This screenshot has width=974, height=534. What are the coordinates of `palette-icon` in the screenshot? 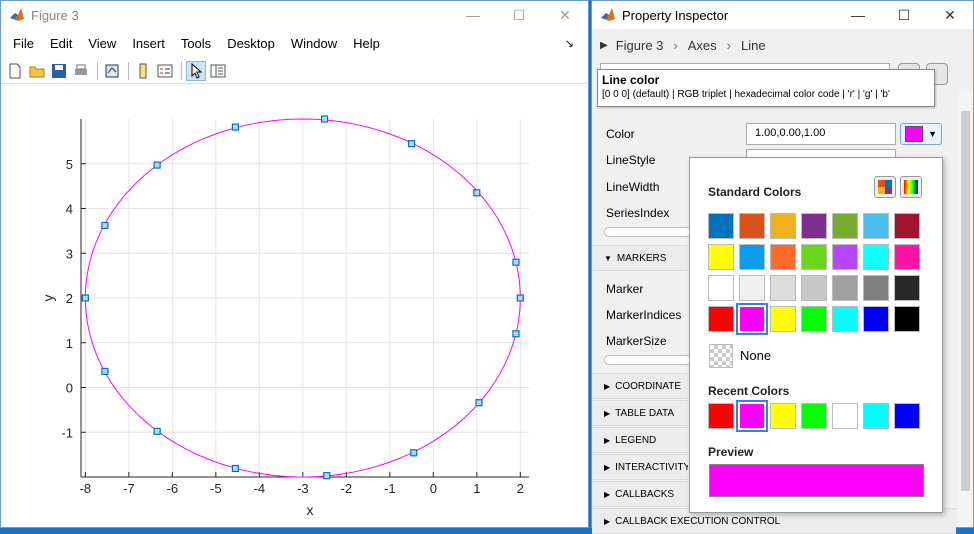 It's located at (885, 187).